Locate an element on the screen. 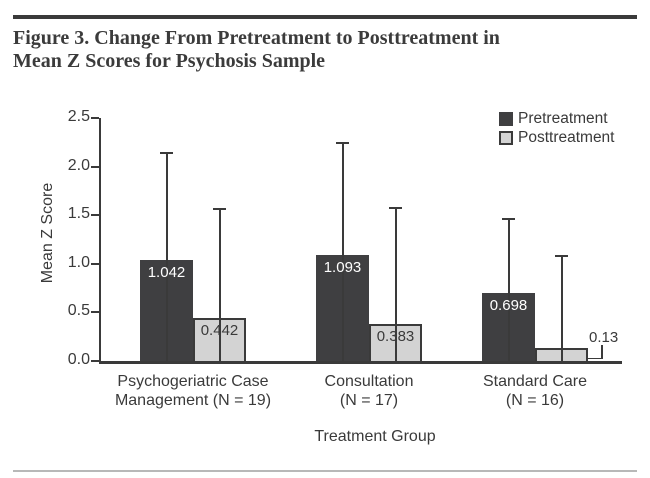 The height and width of the screenshot is (478, 650). legend-label-posttreatment: Posttreatment is located at coordinates (566, 137).